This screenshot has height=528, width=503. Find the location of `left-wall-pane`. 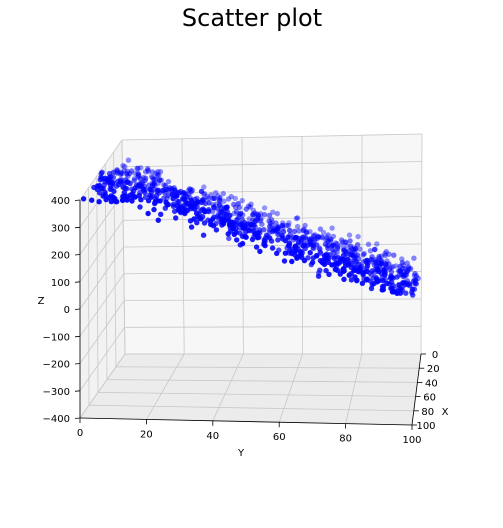

left-wall-pane is located at coordinates (102, 279).